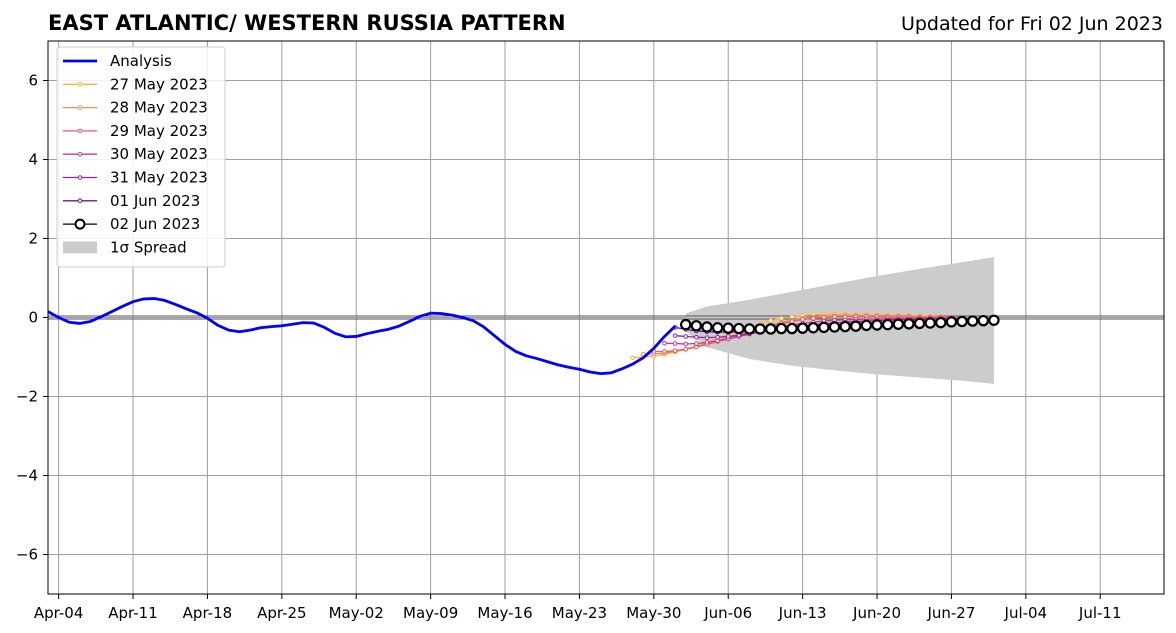 The height and width of the screenshot is (633, 1176). Describe the element at coordinates (362, 336) in the screenshot. I see `analysis-line` at that location.